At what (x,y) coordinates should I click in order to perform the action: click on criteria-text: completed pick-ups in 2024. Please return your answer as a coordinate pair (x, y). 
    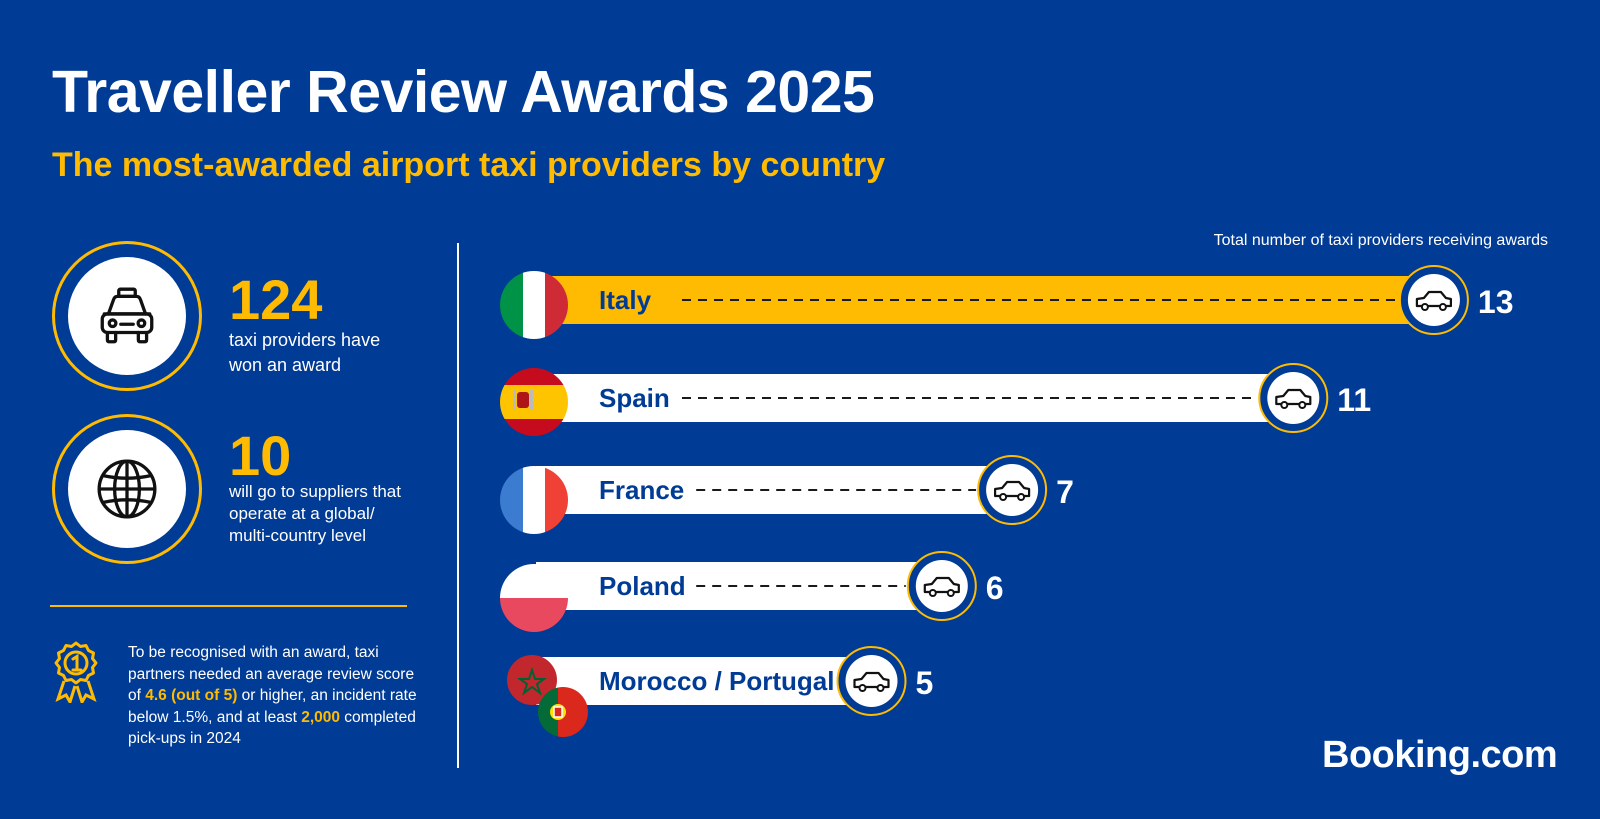
    Looking at the image, I should click on (272, 728).